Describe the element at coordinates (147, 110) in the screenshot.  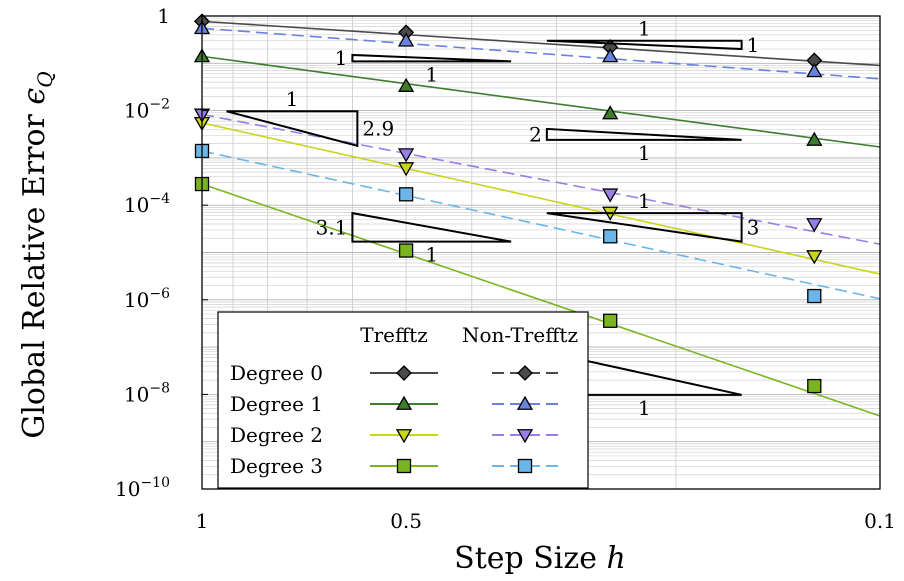
I see `y-tick-label: 10⁻²` at that location.